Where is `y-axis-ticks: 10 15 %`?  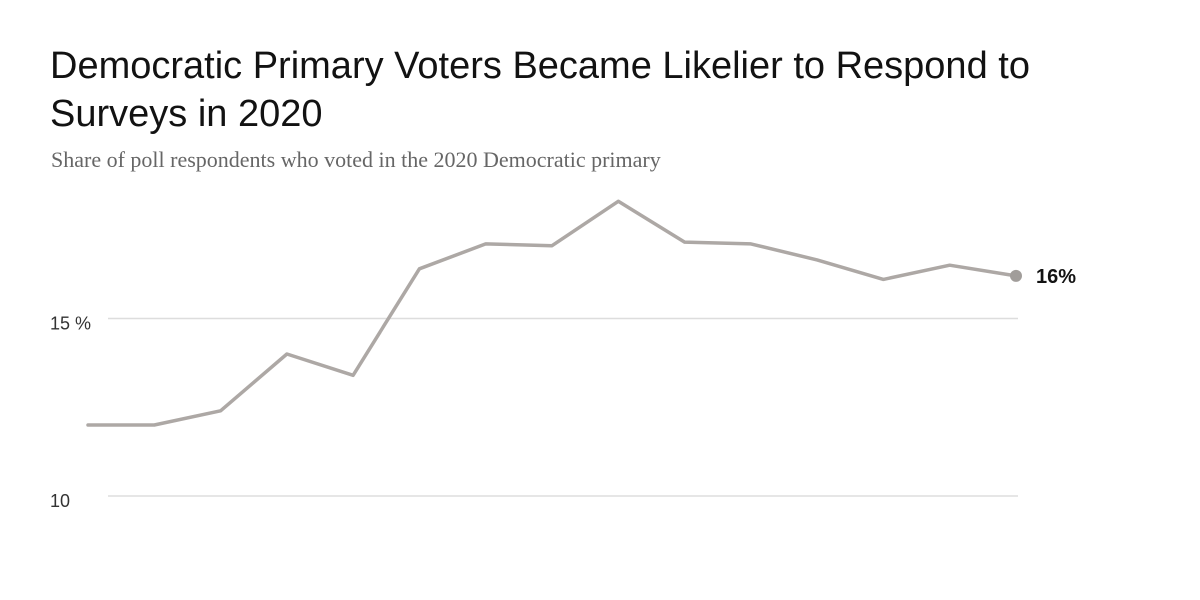 y-axis-ticks: 10 15 % is located at coordinates (70, 412).